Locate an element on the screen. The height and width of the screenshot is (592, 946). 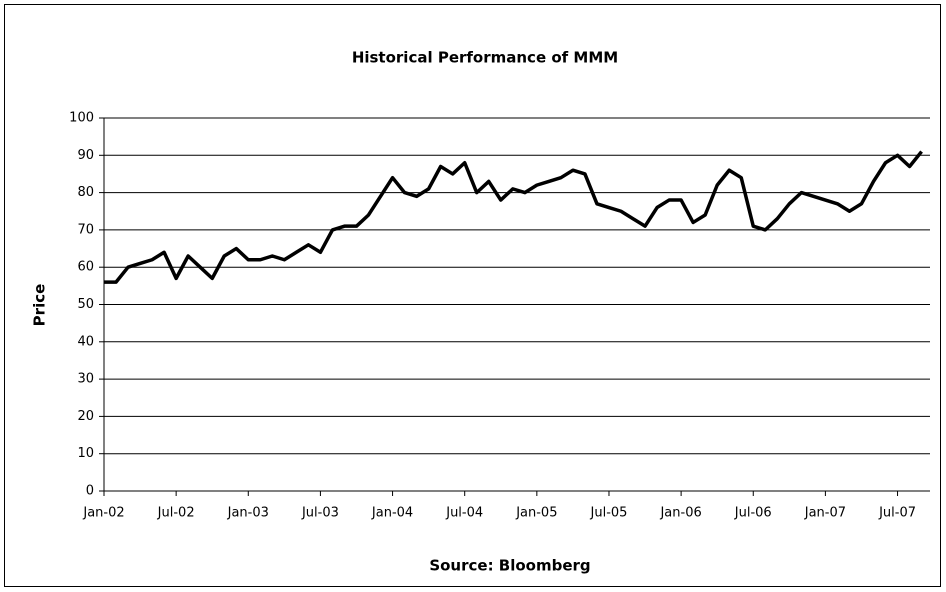
x-tick-label: Jan-04 is located at coordinates (392, 513).